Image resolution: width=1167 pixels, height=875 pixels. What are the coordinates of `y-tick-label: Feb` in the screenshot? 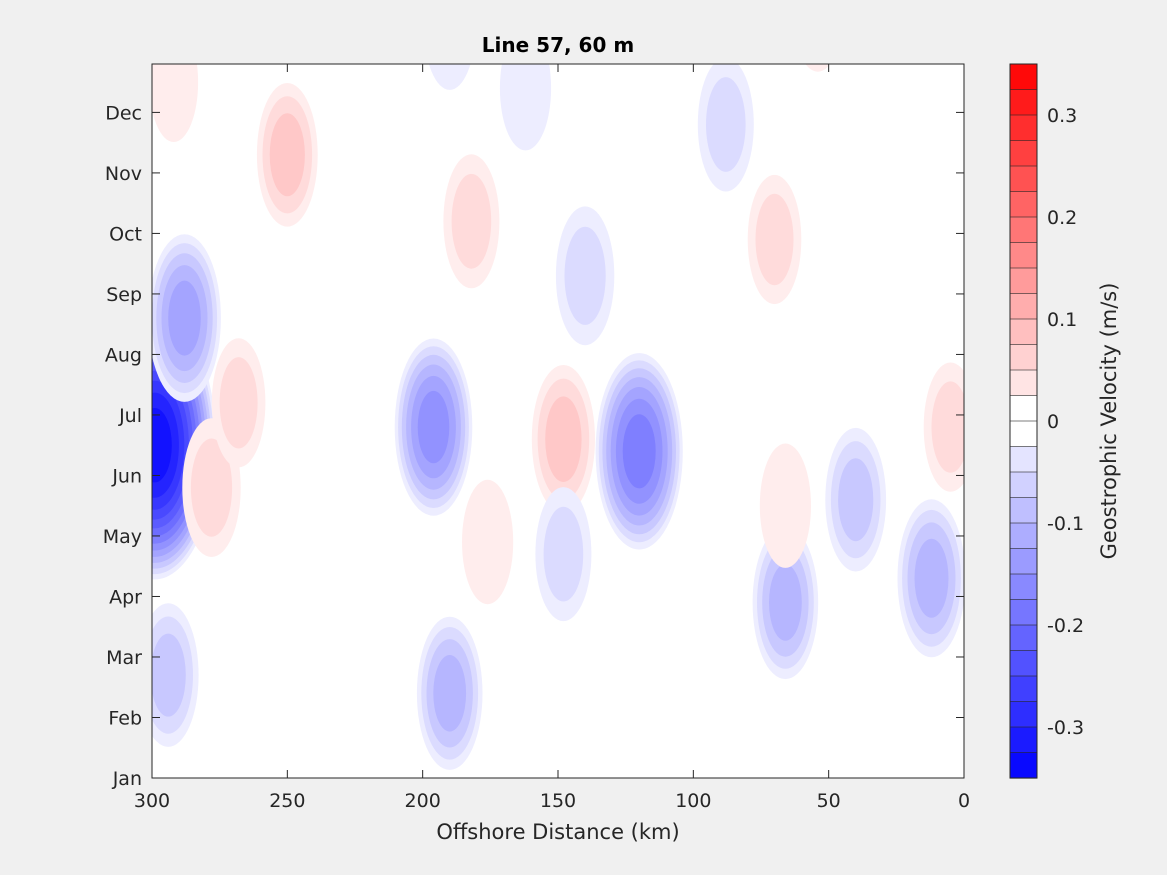 It's located at (125, 718).